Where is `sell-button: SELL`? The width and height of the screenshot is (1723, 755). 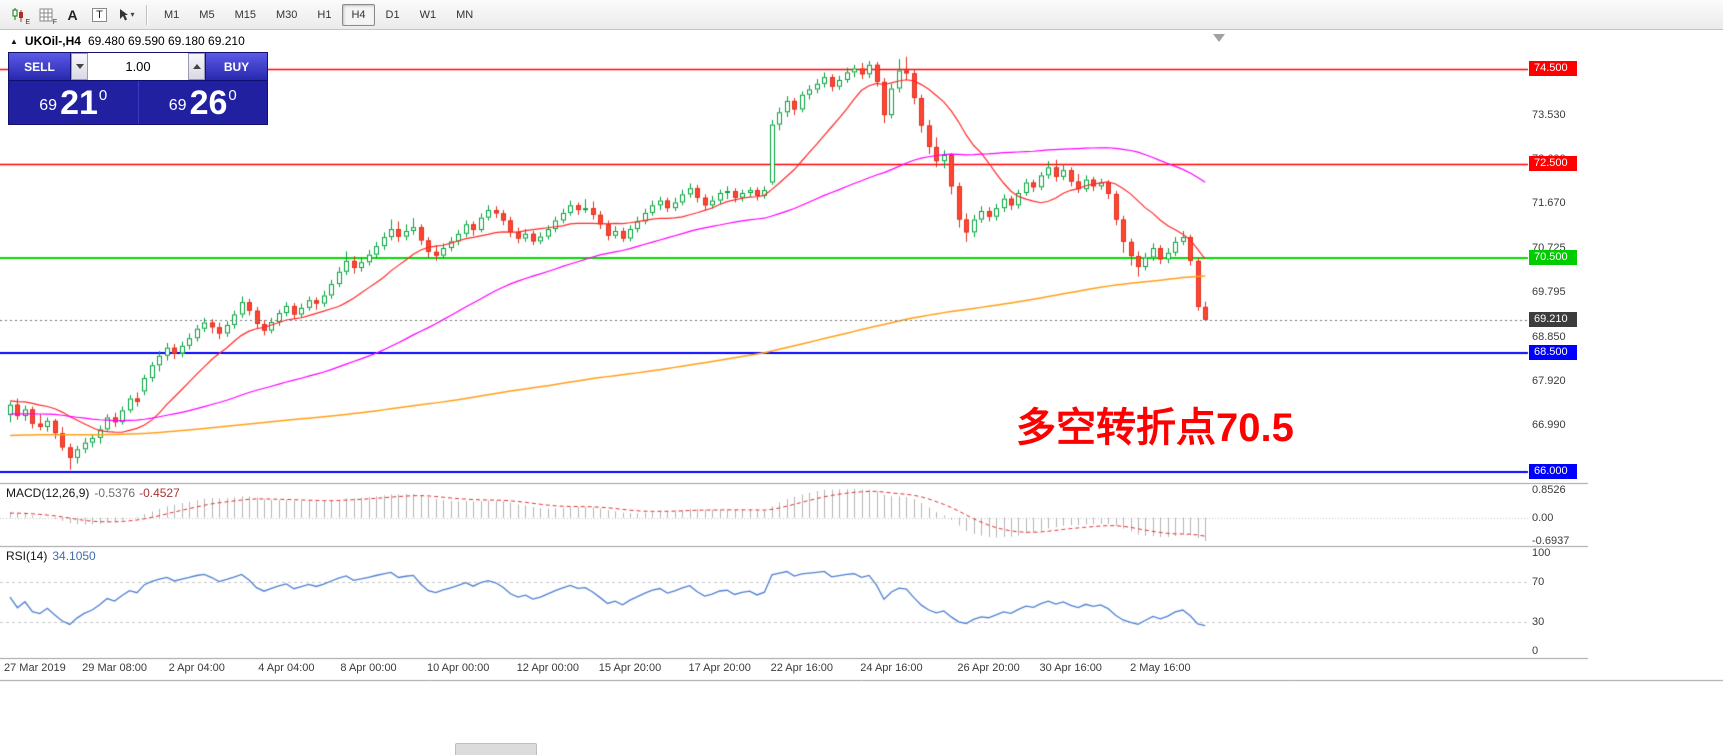
sell-button: SELL is located at coordinates (40, 66).